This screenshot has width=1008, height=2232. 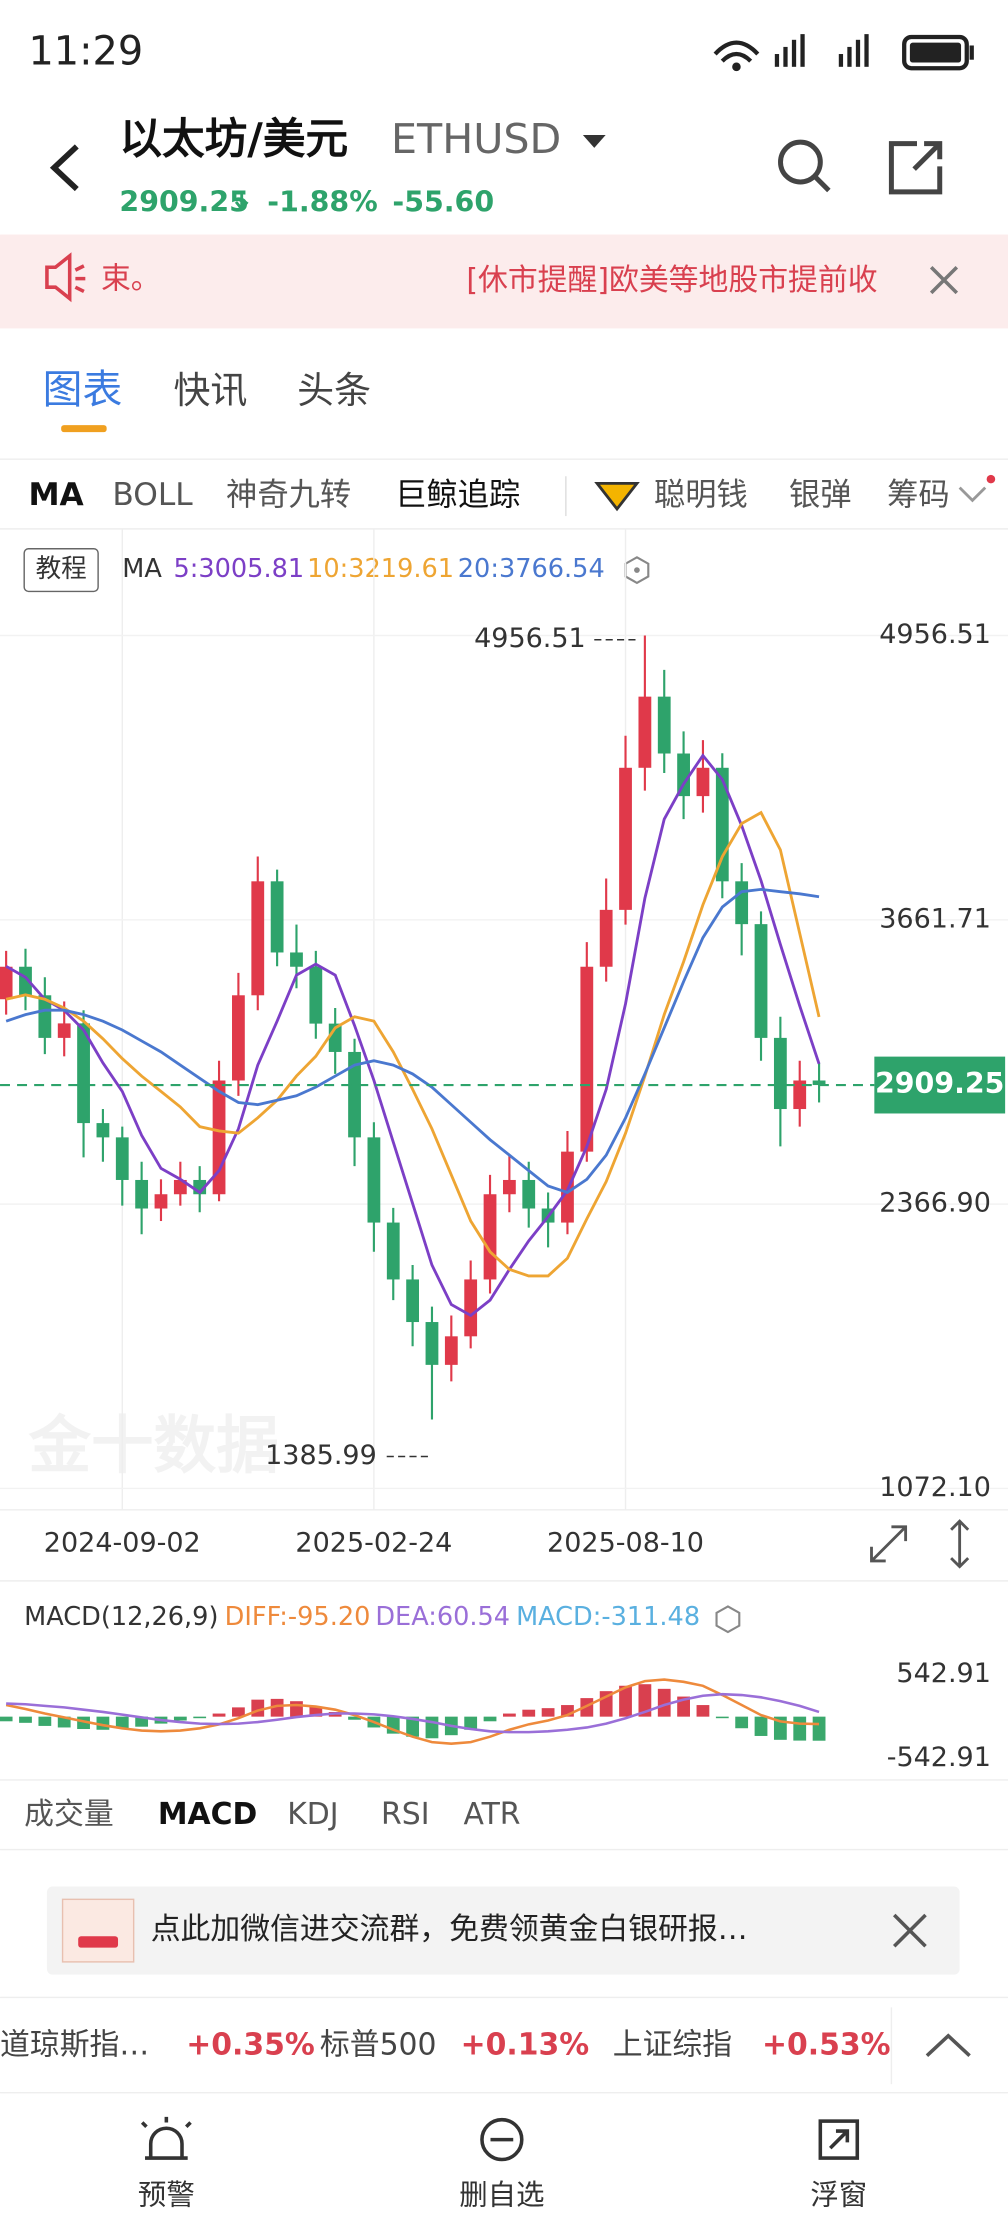 I want to click on indicator-clip: 筹码, so click(x=918, y=495).